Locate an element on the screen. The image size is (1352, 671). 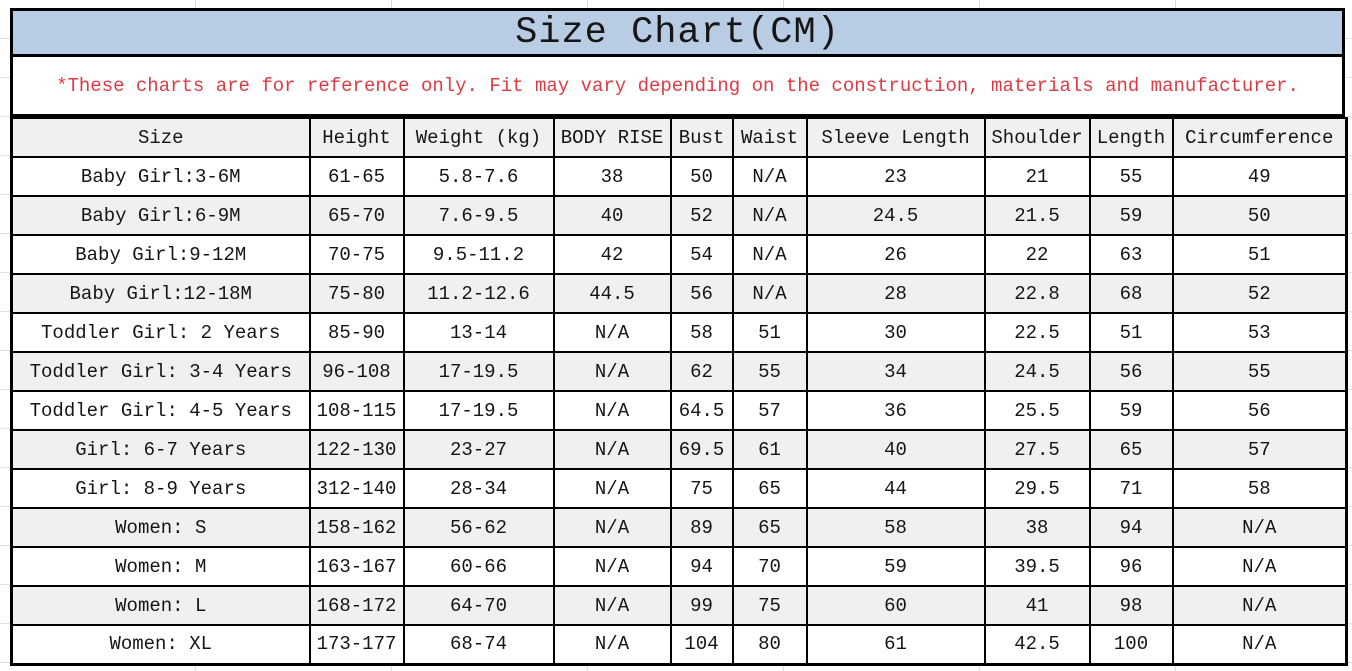
table-cell: 68 is located at coordinates (1131, 293).